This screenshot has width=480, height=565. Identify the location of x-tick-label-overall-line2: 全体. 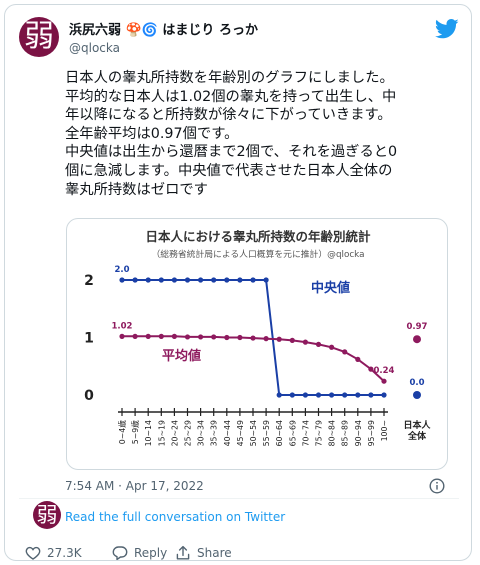
(417, 436).